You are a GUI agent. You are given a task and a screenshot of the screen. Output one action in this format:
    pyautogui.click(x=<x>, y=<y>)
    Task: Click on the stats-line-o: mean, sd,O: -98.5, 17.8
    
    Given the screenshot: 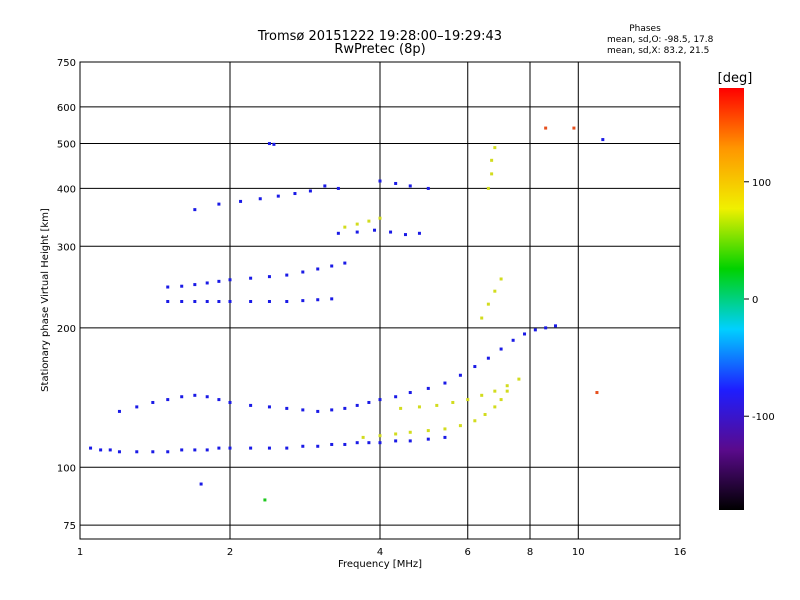 What is the action you would take?
    pyautogui.click(x=660, y=40)
    